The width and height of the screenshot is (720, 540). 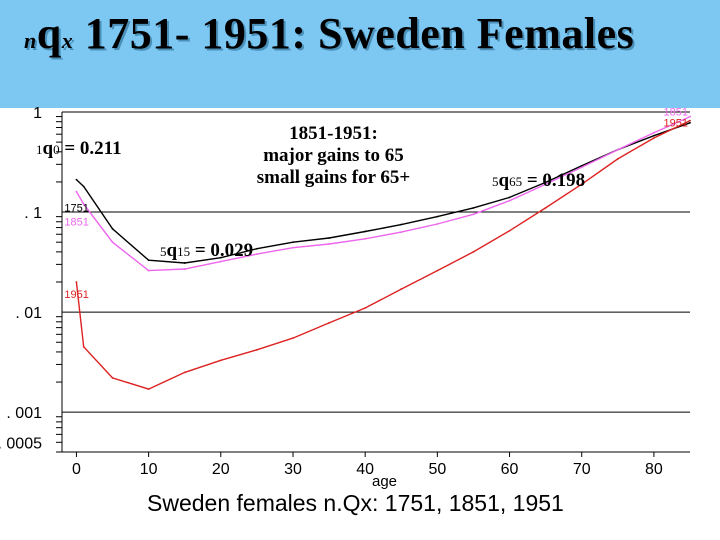 What do you see at coordinates (163, 251) in the screenshot?
I see `q15-pre: 5` at bounding box center [163, 251].